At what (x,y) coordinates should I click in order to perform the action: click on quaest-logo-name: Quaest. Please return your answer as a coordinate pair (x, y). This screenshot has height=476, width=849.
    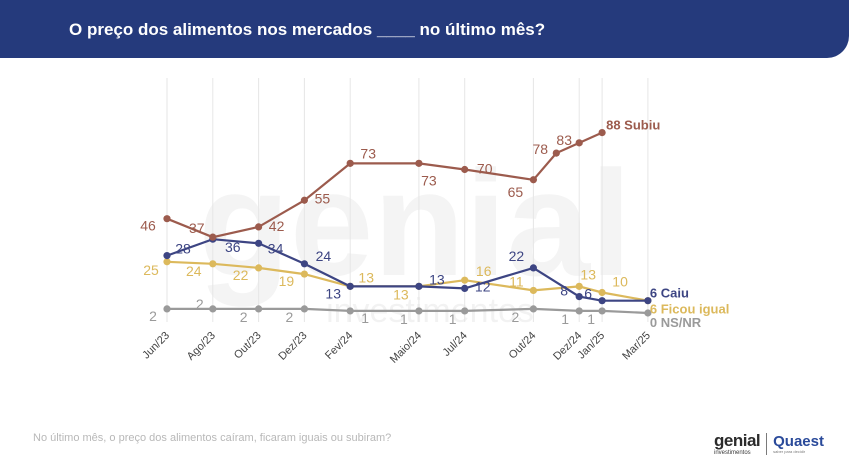
    Looking at the image, I should click on (798, 441).